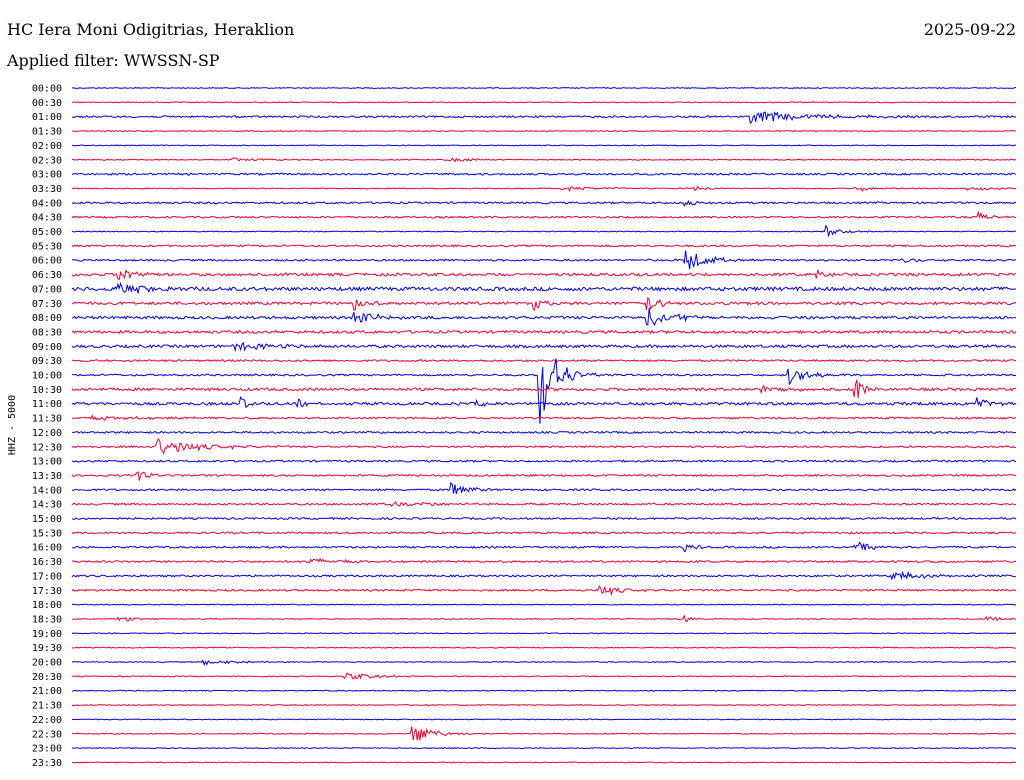 This screenshot has height=780, width=1024. What do you see at coordinates (47, 591) in the screenshot?
I see `row-time-label: 17:30` at bounding box center [47, 591].